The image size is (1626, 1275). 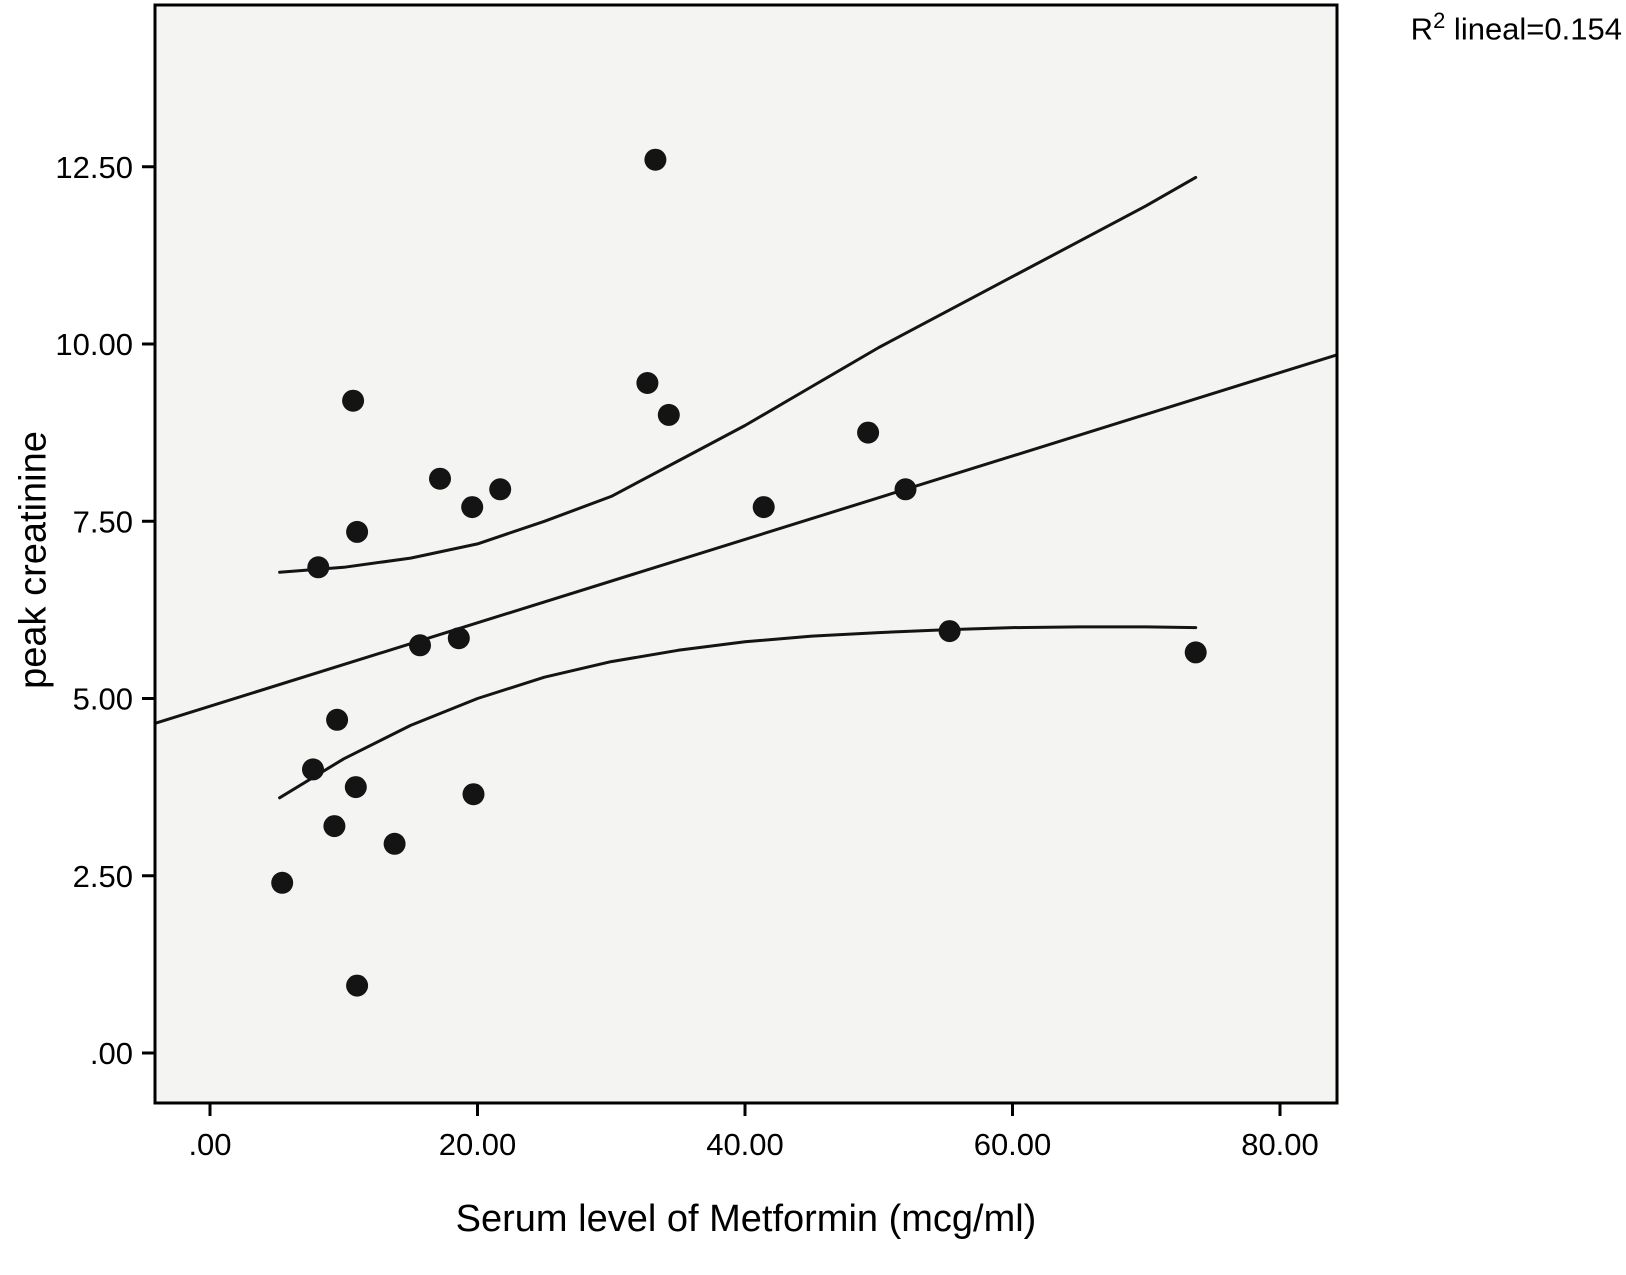 What do you see at coordinates (94, 167) in the screenshot?
I see `y-tick-label: 12.50` at bounding box center [94, 167].